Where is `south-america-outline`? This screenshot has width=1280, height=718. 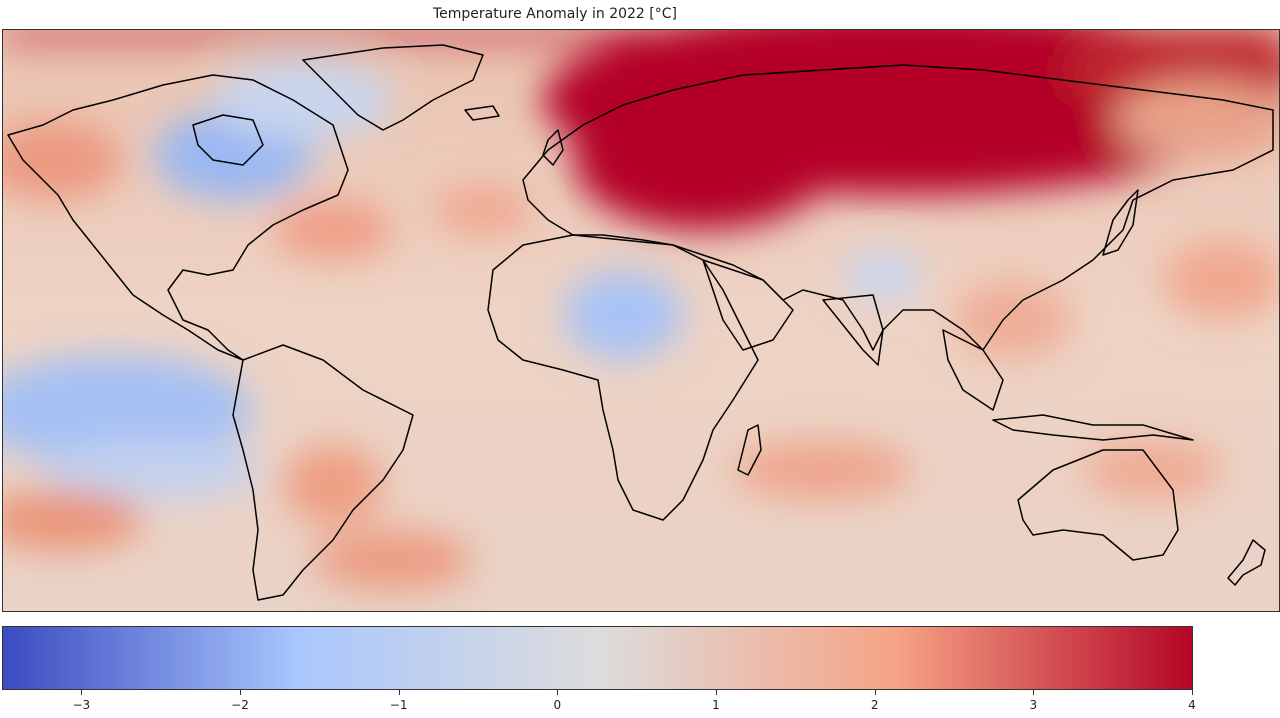
south-america-outline is located at coordinates (323, 472).